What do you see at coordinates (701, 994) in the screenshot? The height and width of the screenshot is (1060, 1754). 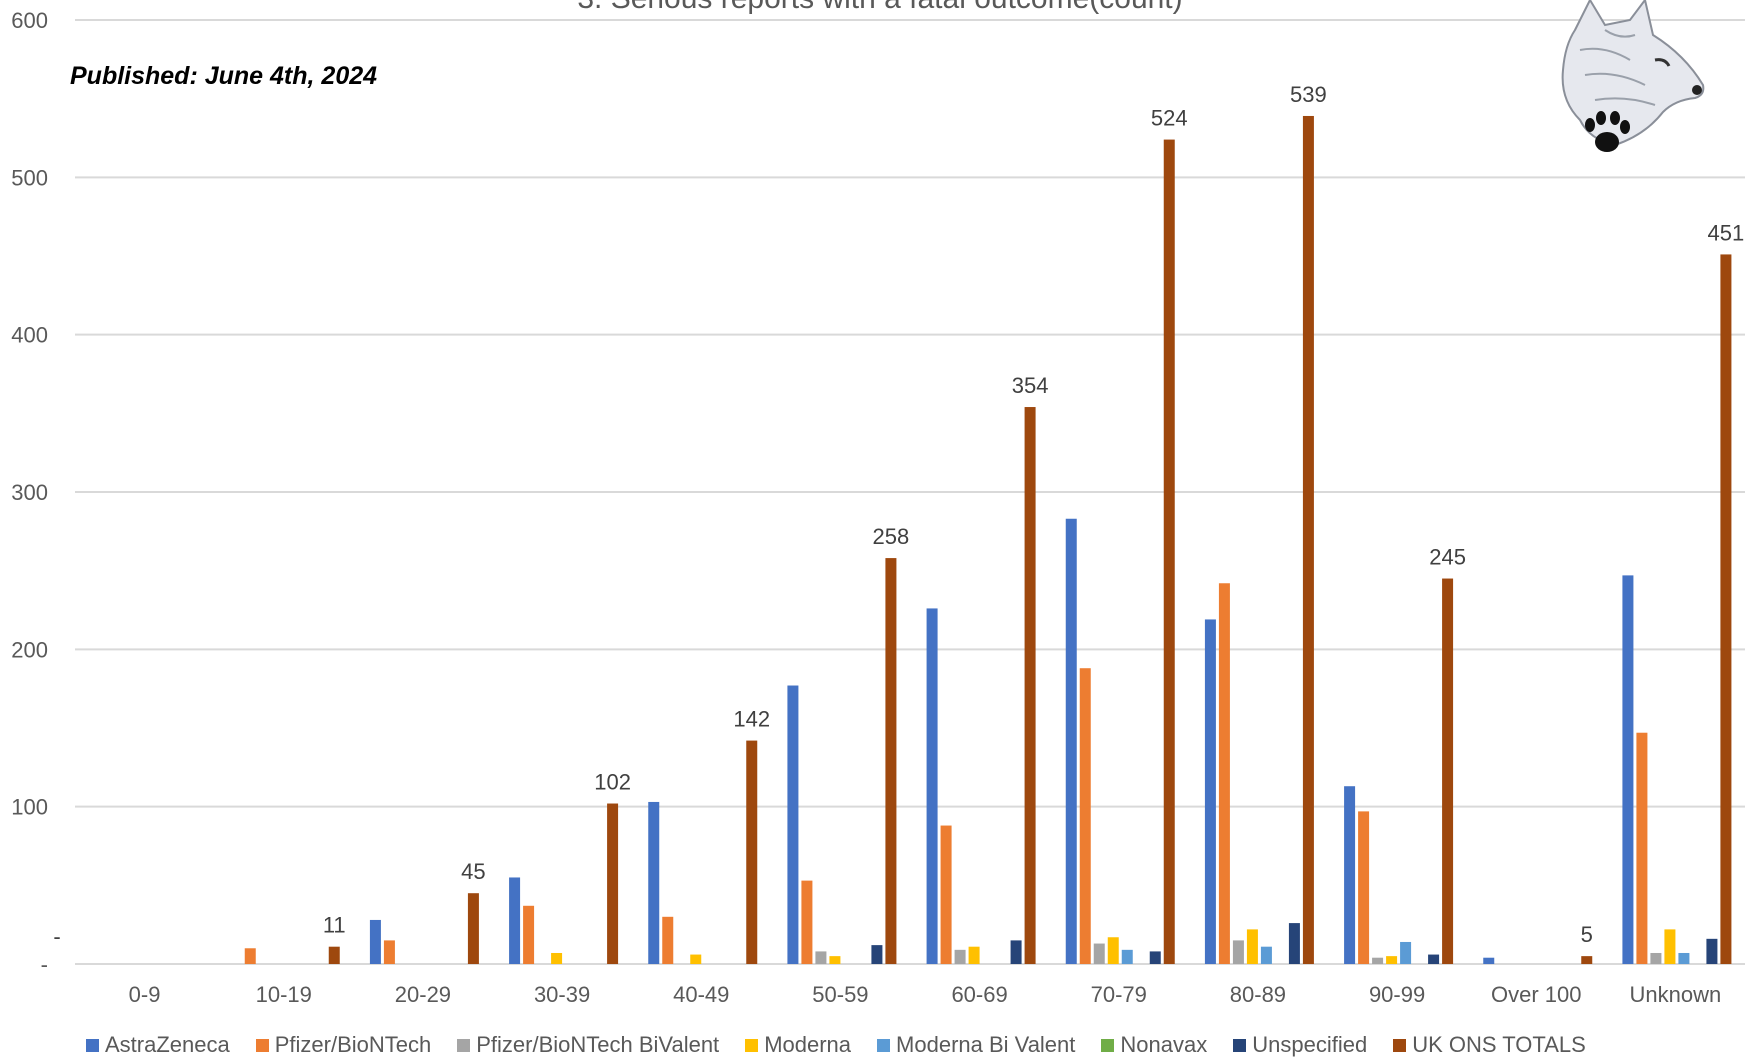 I see `x-tick-label: 40-49` at bounding box center [701, 994].